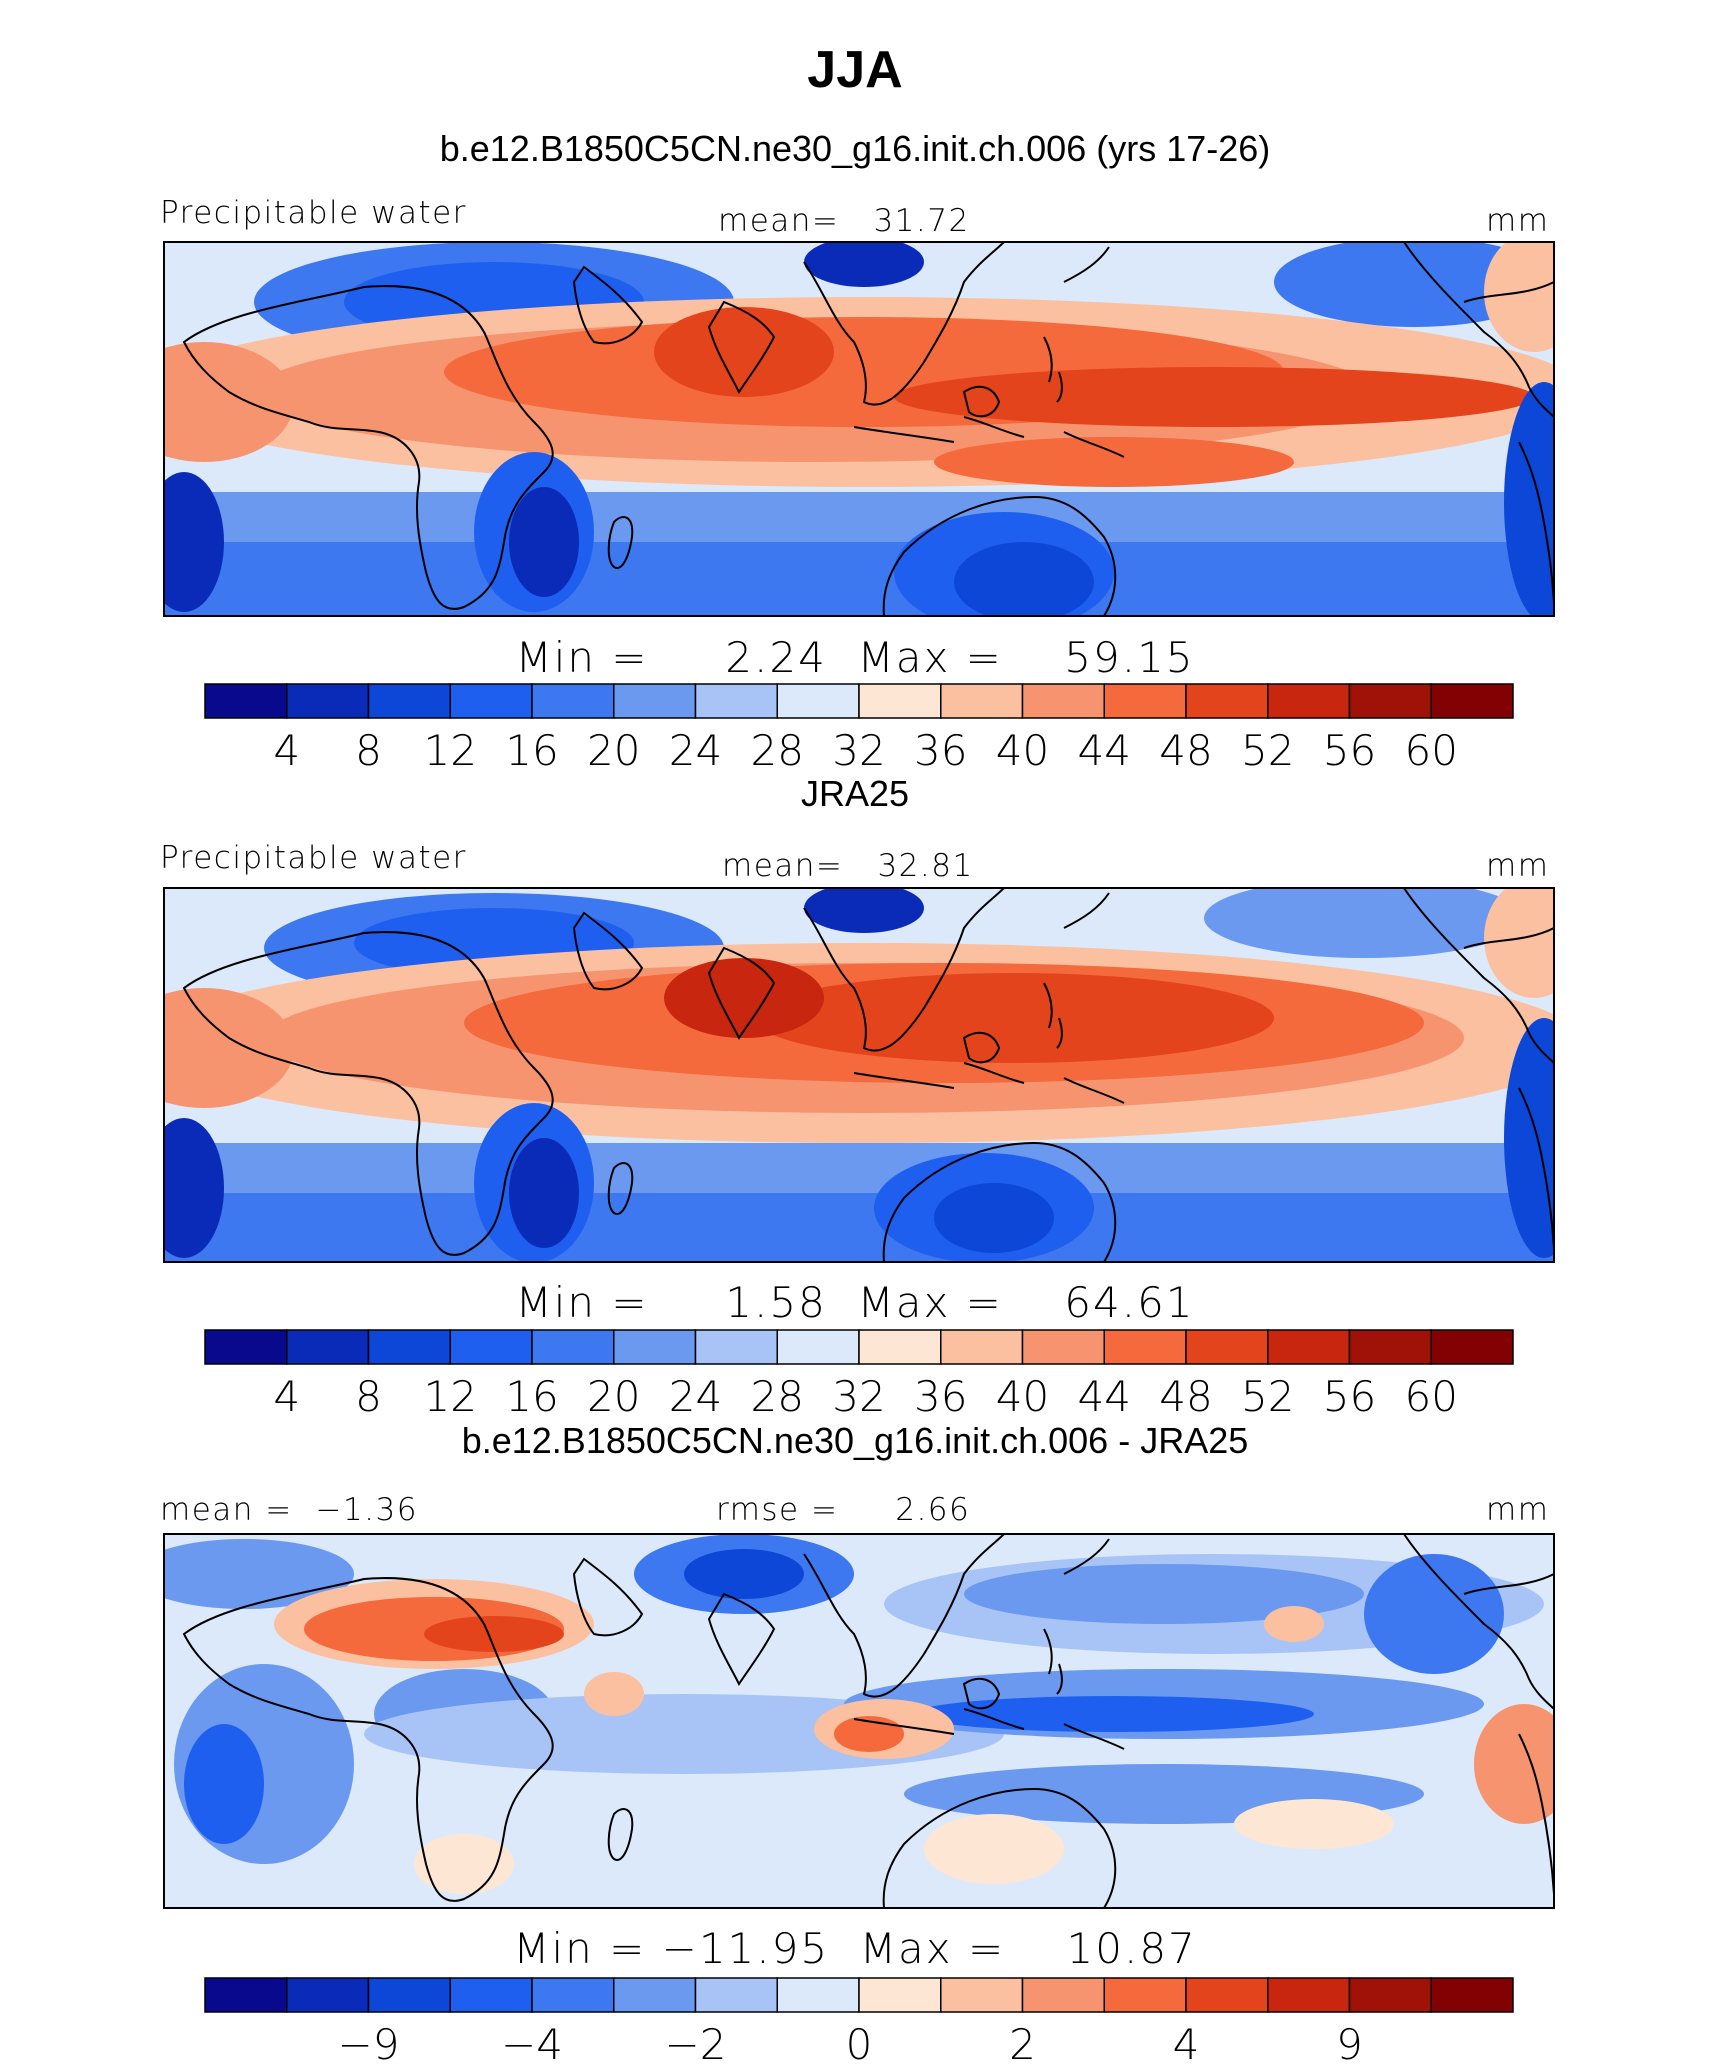  Describe the element at coordinates (313, 213) in the screenshot. I see `panel-1-variable-label: Precipitable water` at that location.